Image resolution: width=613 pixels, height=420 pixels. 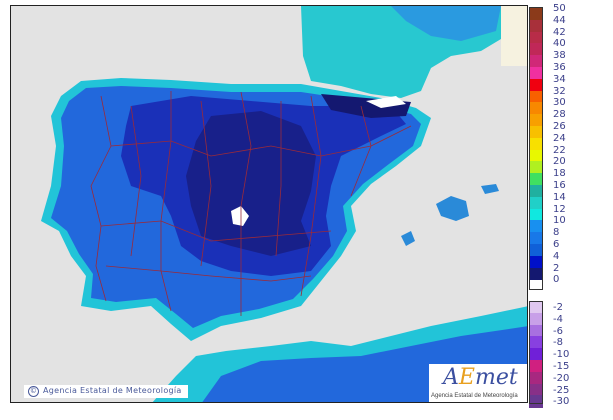 I want to click on legend-label: 4, so click(x=556, y=256).